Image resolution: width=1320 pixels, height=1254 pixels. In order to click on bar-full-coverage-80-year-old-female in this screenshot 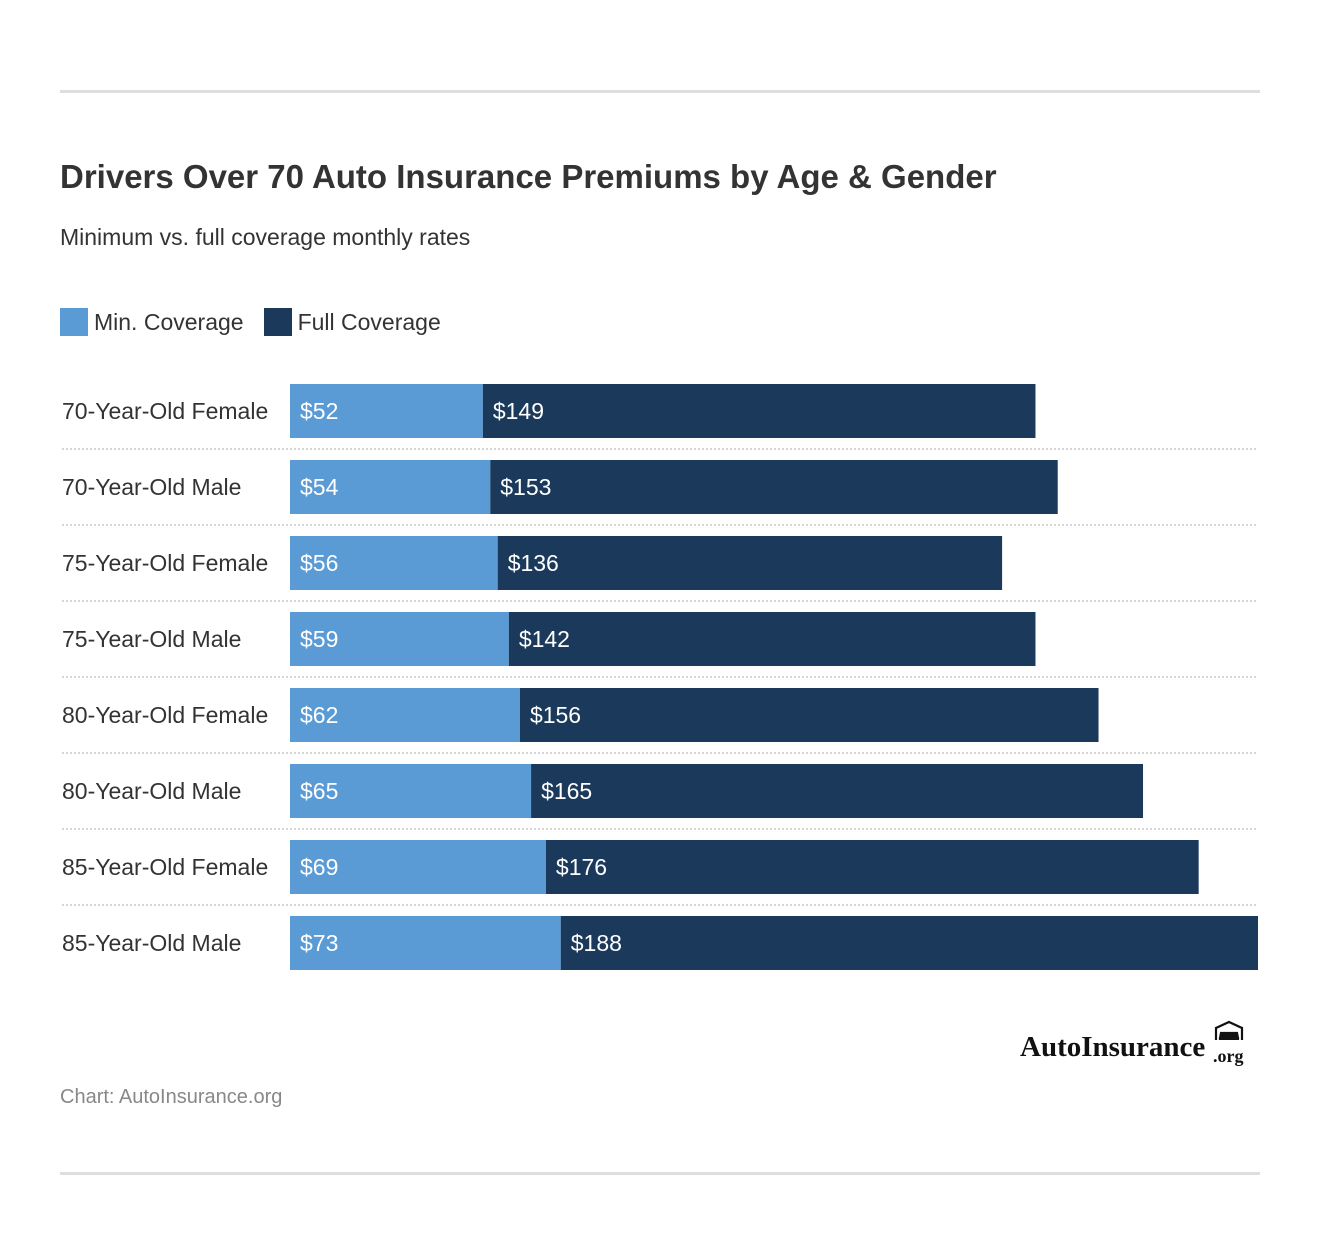, I will do `click(809, 715)`.